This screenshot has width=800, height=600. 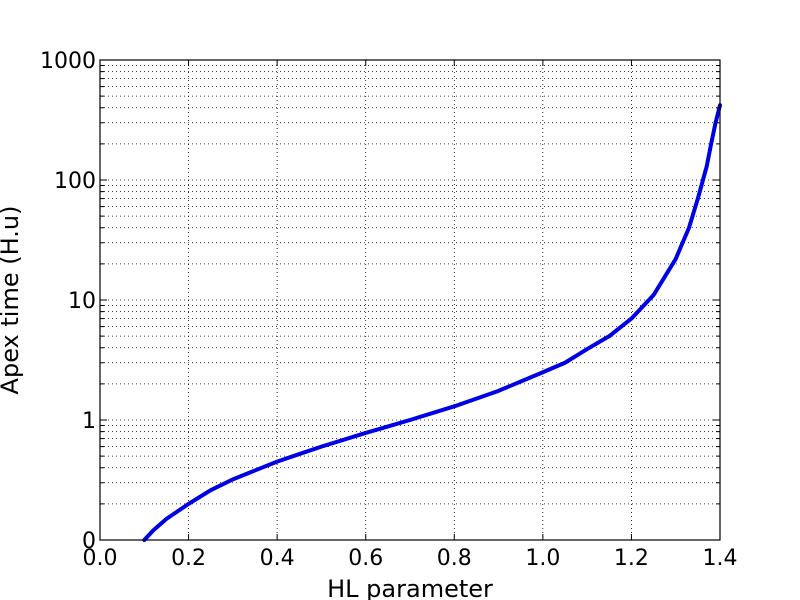 I want to click on x-tick-label: 1.0, so click(x=542, y=558).